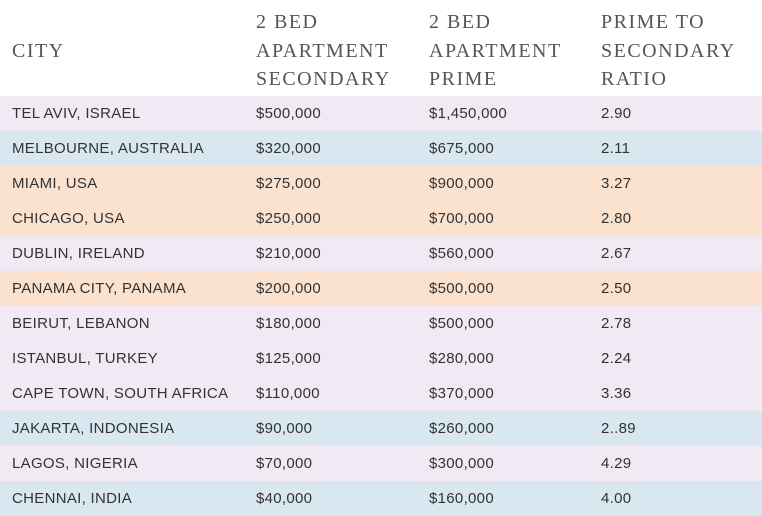  I want to click on prime-price-cell: $560,000, so click(461, 253).